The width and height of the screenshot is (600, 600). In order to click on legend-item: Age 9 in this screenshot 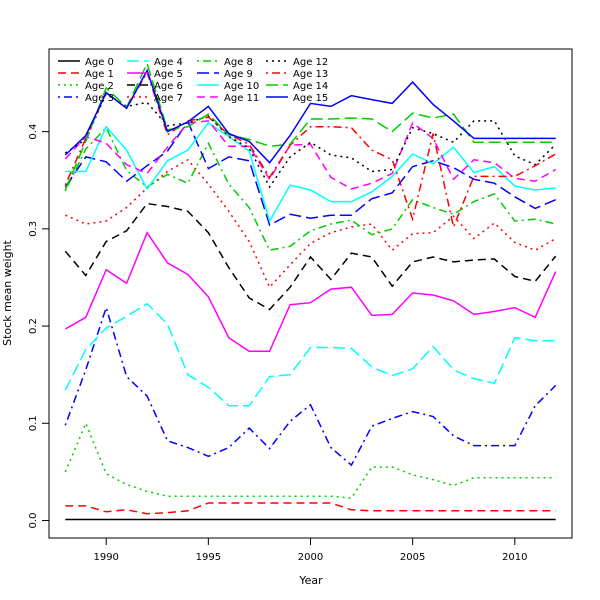, I will do `click(225, 74)`.